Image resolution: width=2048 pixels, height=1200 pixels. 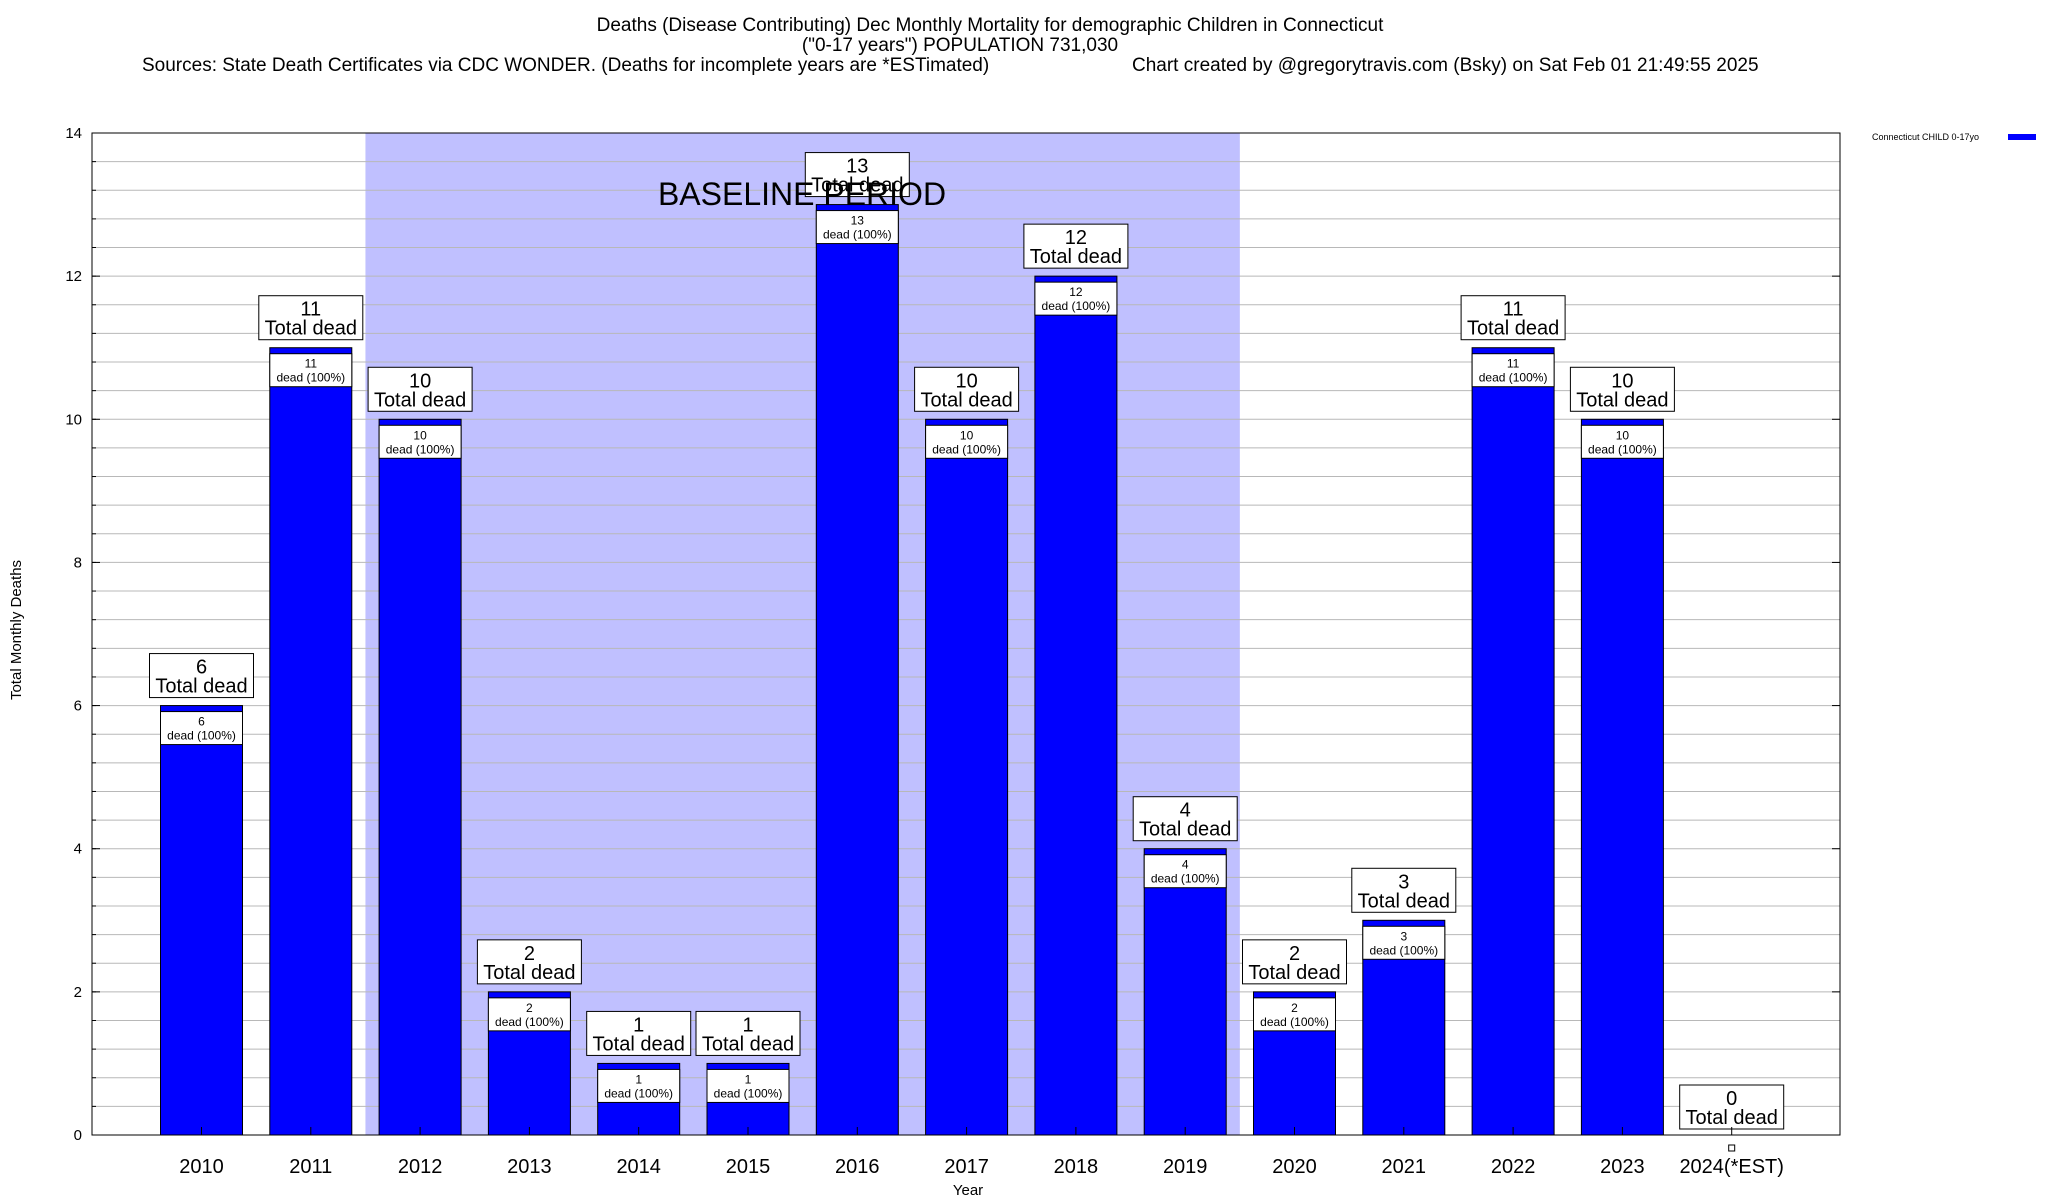 I want to click on x-tick-label: 2010, so click(x=201, y=1167).